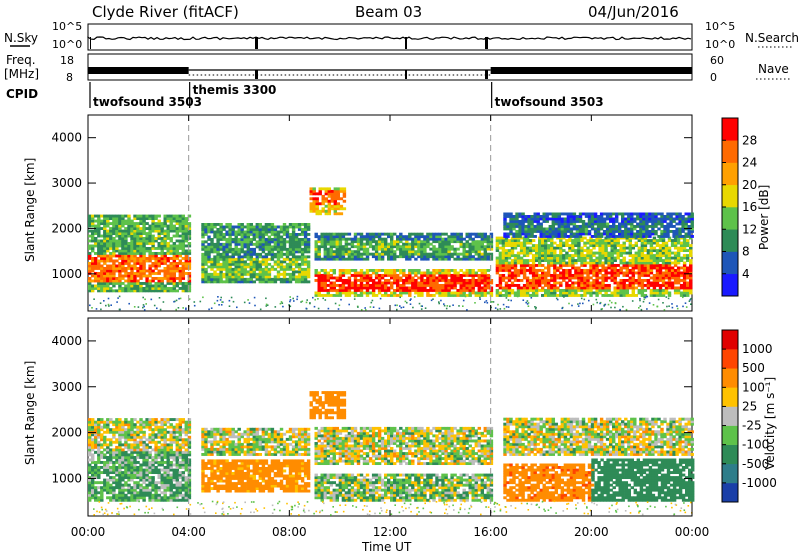 Image resolution: width=800 pixels, height=554 pixels. I want to click on power-cbar-swatch, so click(730, 196).